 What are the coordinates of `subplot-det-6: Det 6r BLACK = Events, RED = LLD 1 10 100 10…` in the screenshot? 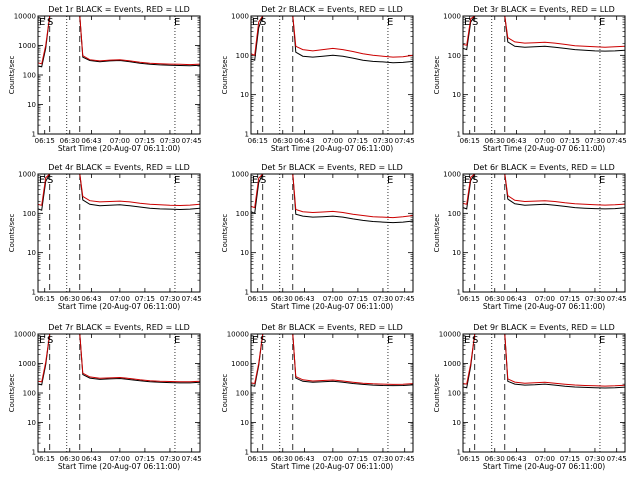 It's located at (530, 237).